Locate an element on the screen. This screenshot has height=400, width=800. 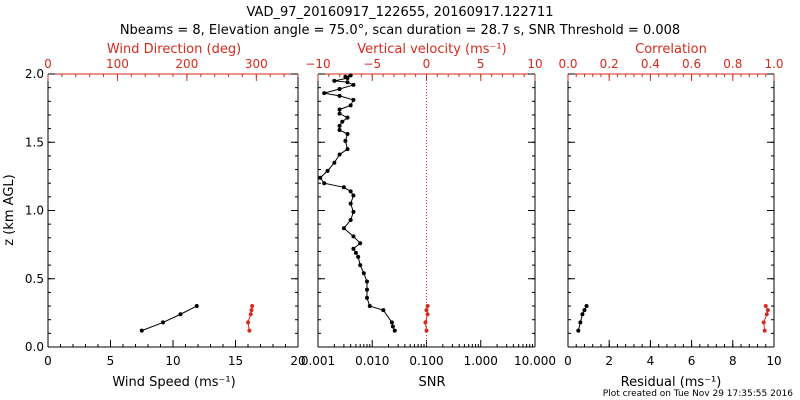
residual-top-tick-label: 0.2 is located at coordinates (609, 64).